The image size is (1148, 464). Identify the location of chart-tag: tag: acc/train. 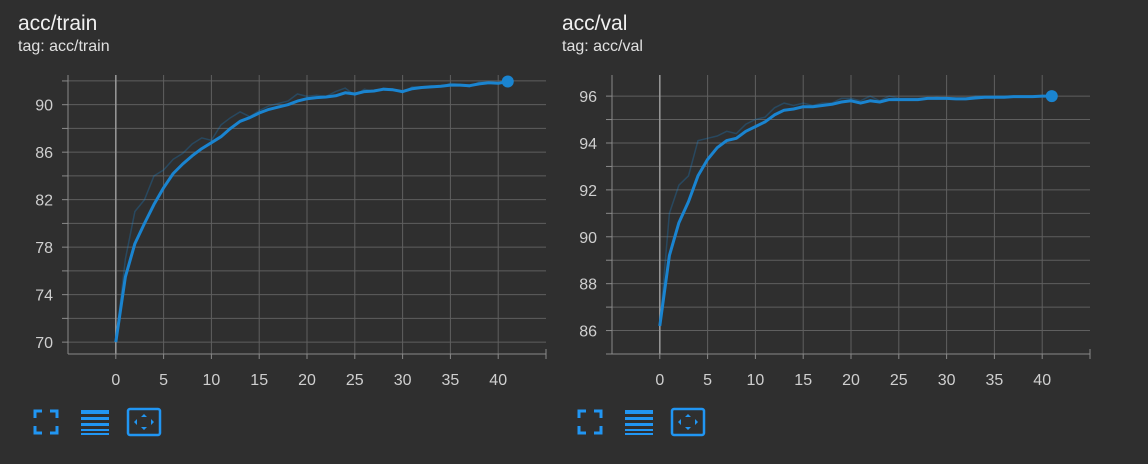
(64, 46).